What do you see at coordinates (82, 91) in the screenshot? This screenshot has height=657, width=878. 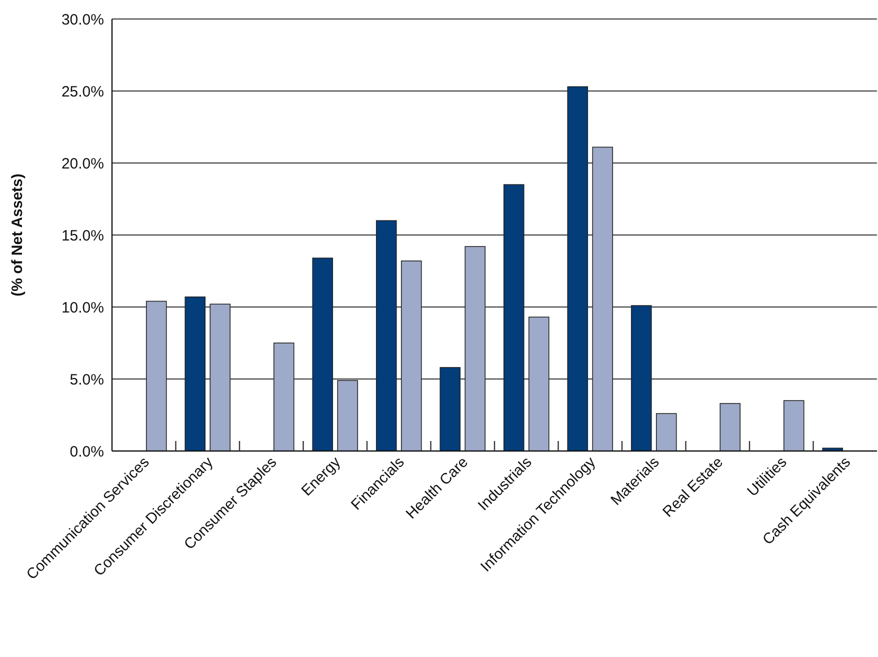 I see `y-tick-label: 25.0%` at bounding box center [82, 91].